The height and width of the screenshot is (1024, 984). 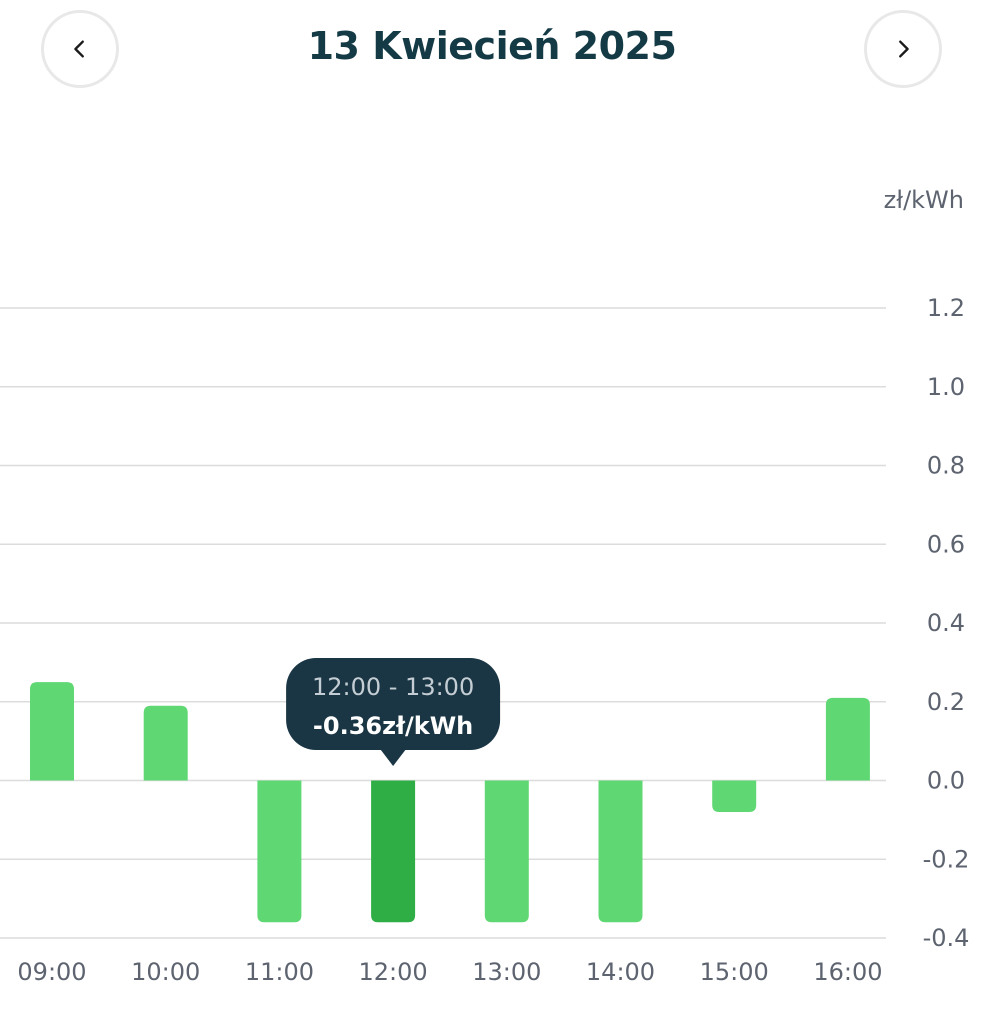 What do you see at coordinates (946, 466) in the screenshot?
I see `y-tick-label: 0.8` at bounding box center [946, 466].